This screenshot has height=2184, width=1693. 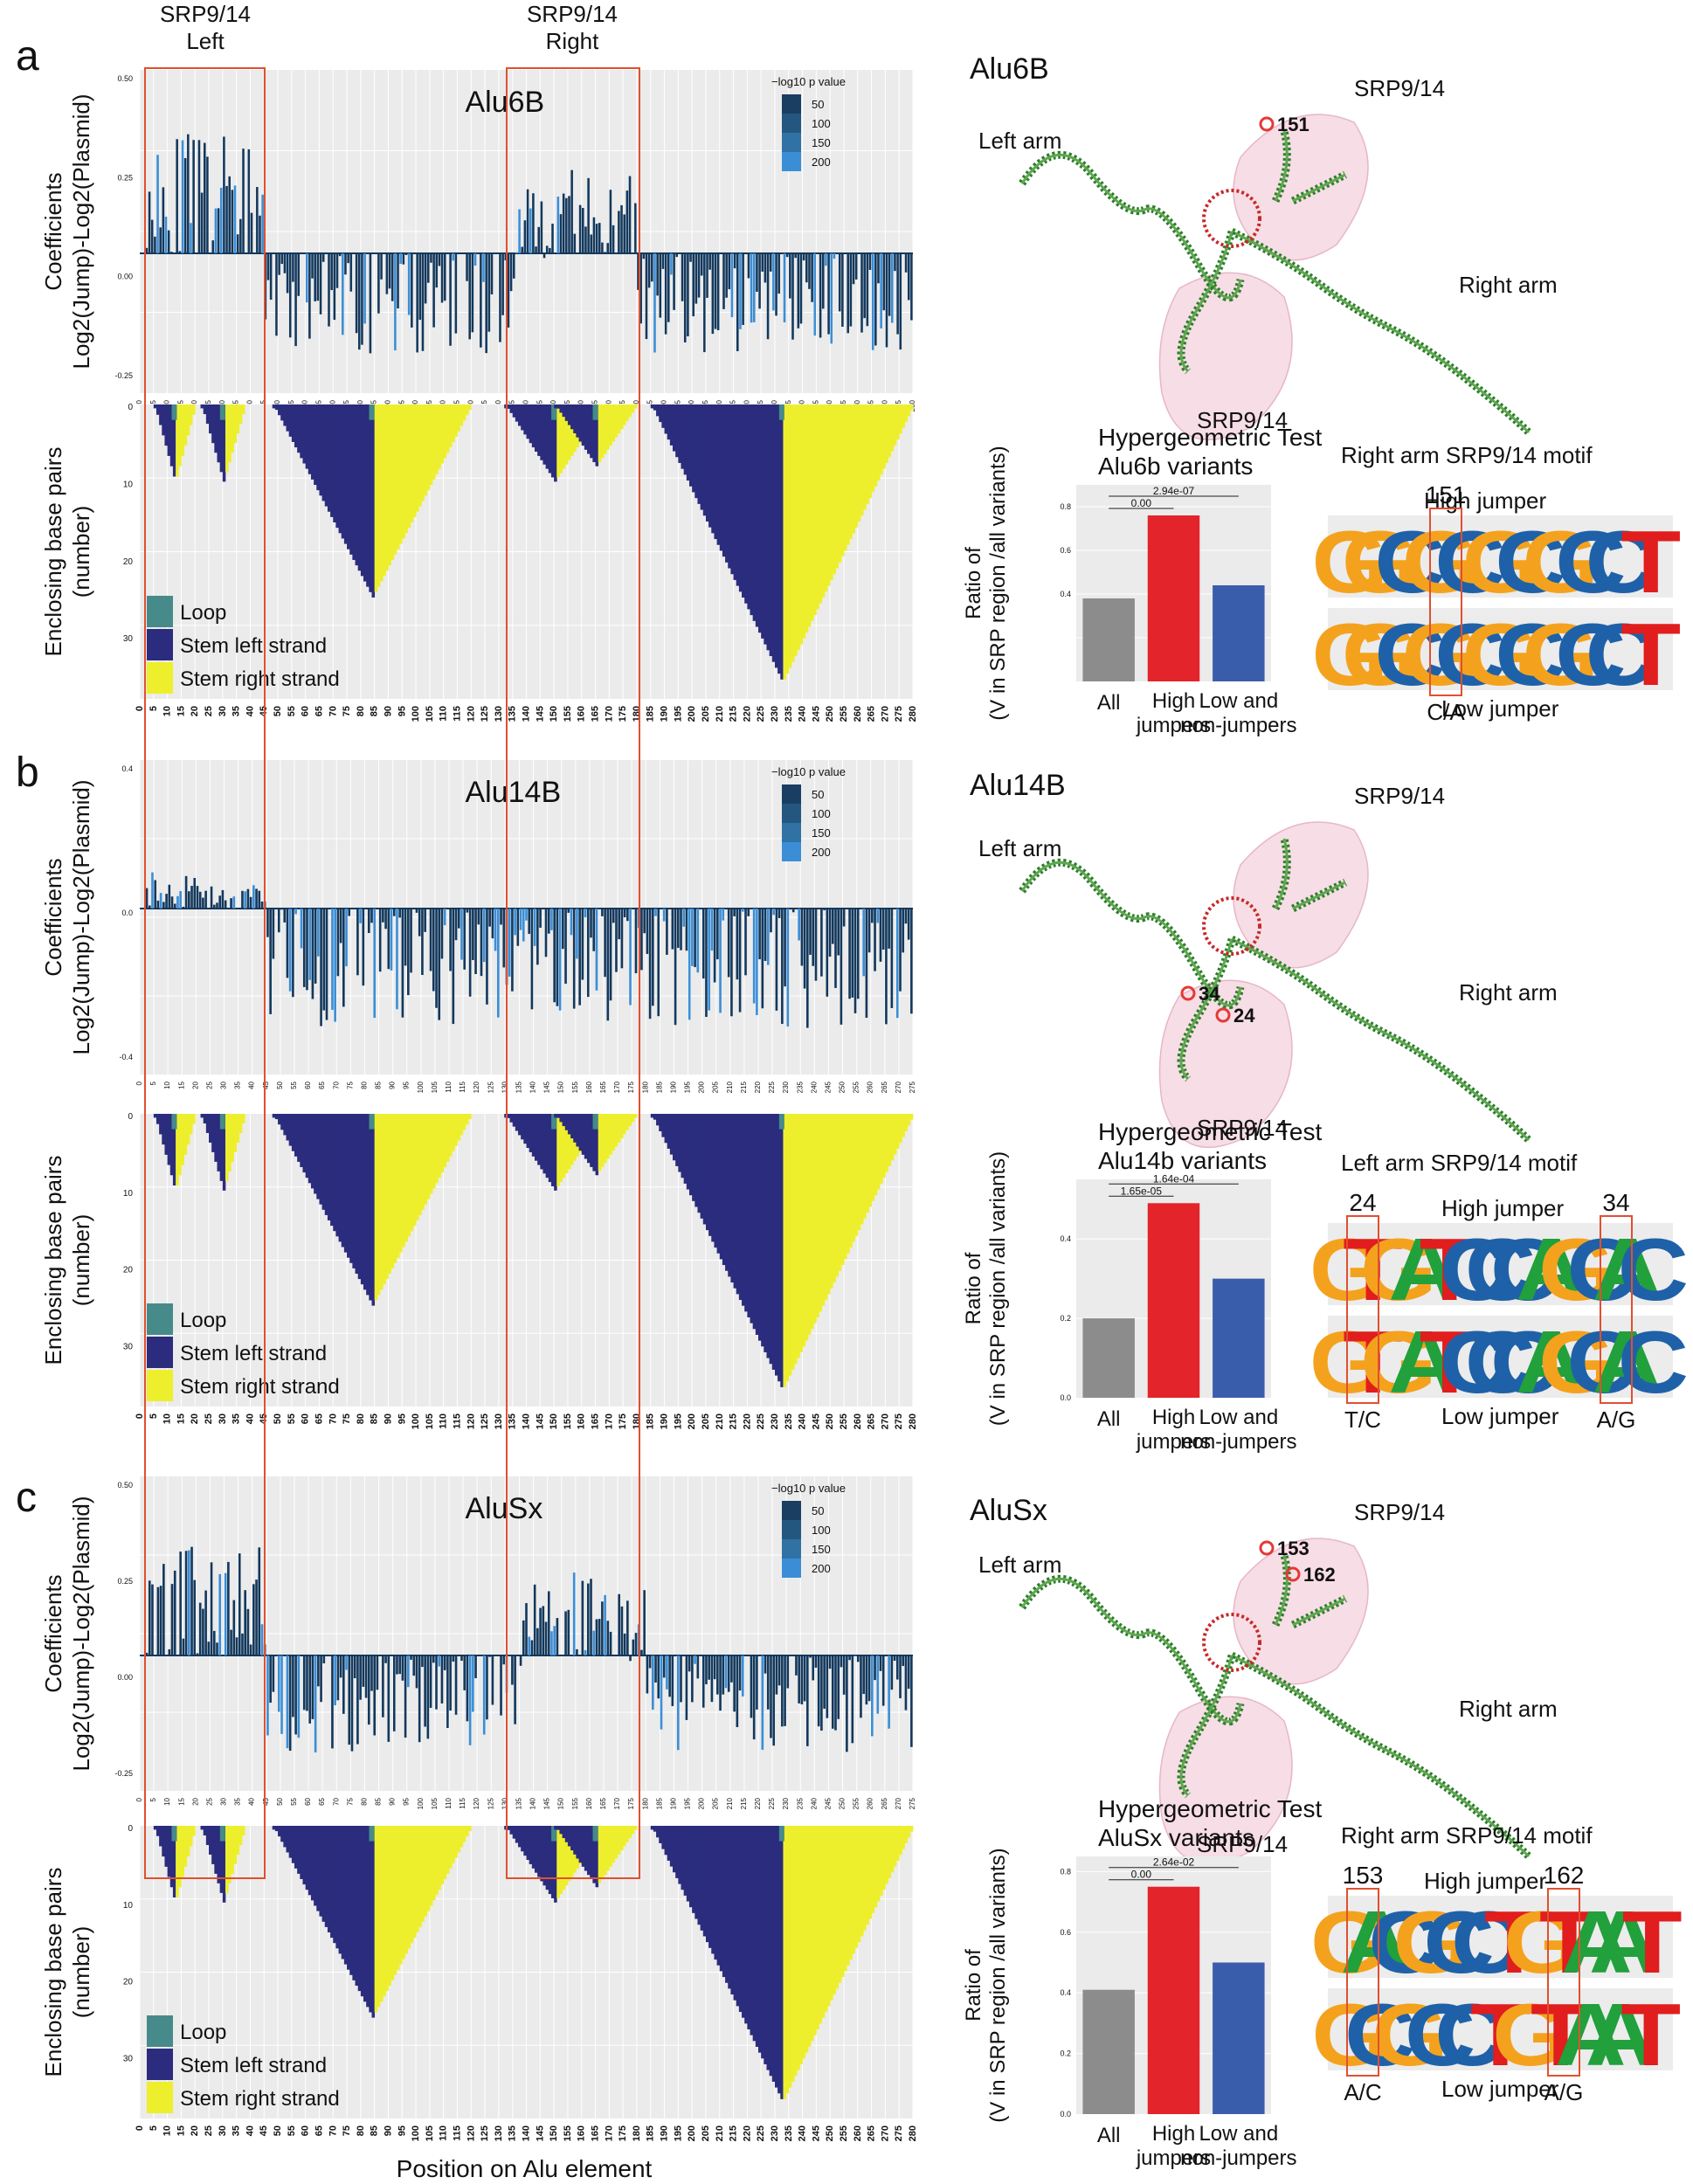 What do you see at coordinates (260, 679) in the screenshot?
I see `structure-legend-item: Stem right strand` at bounding box center [260, 679].